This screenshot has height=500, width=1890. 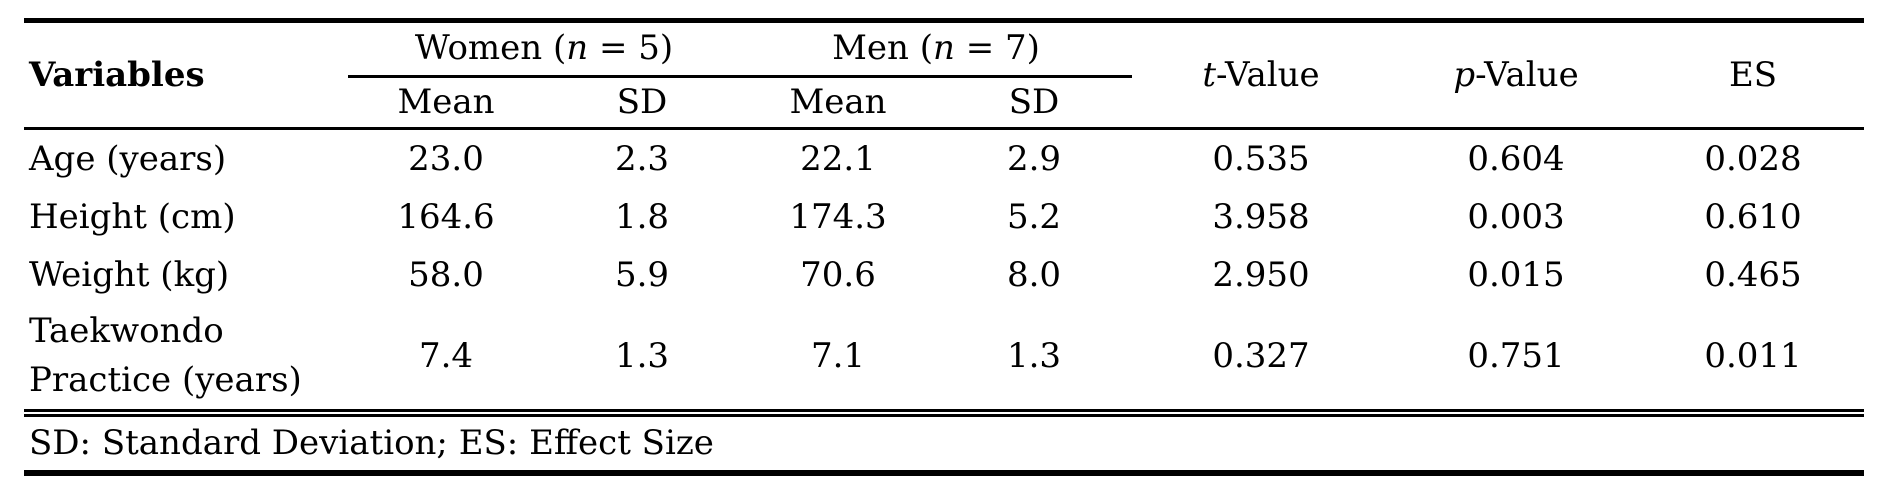 What do you see at coordinates (642, 103) in the screenshot?
I see `women-sd-header: SD` at bounding box center [642, 103].